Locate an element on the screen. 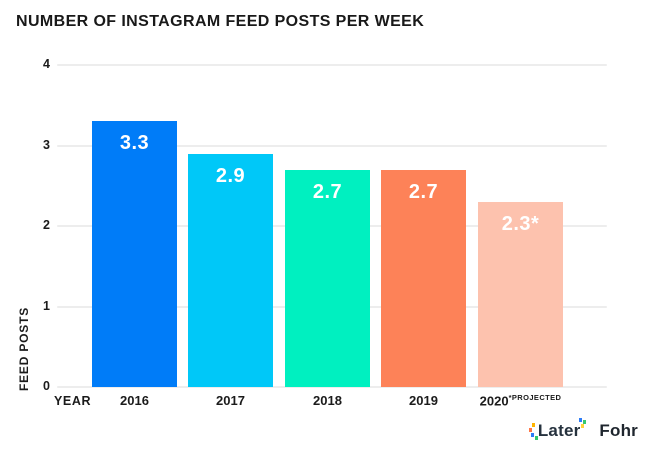 This screenshot has height=449, width=650. bar-2018: 2.7 is located at coordinates (327, 278).